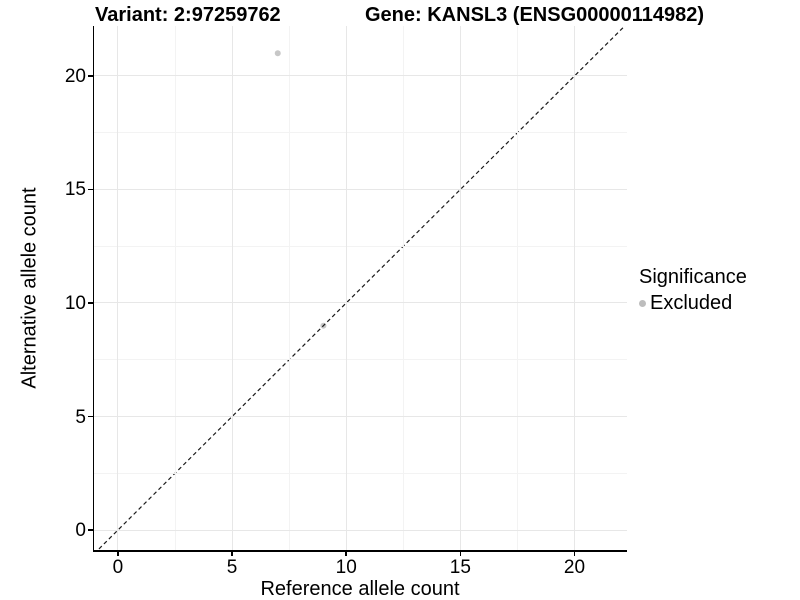 The height and width of the screenshot is (600, 800). What do you see at coordinates (188, 15) in the screenshot?
I see `variant-title: Variant: 2:97259762` at bounding box center [188, 15].